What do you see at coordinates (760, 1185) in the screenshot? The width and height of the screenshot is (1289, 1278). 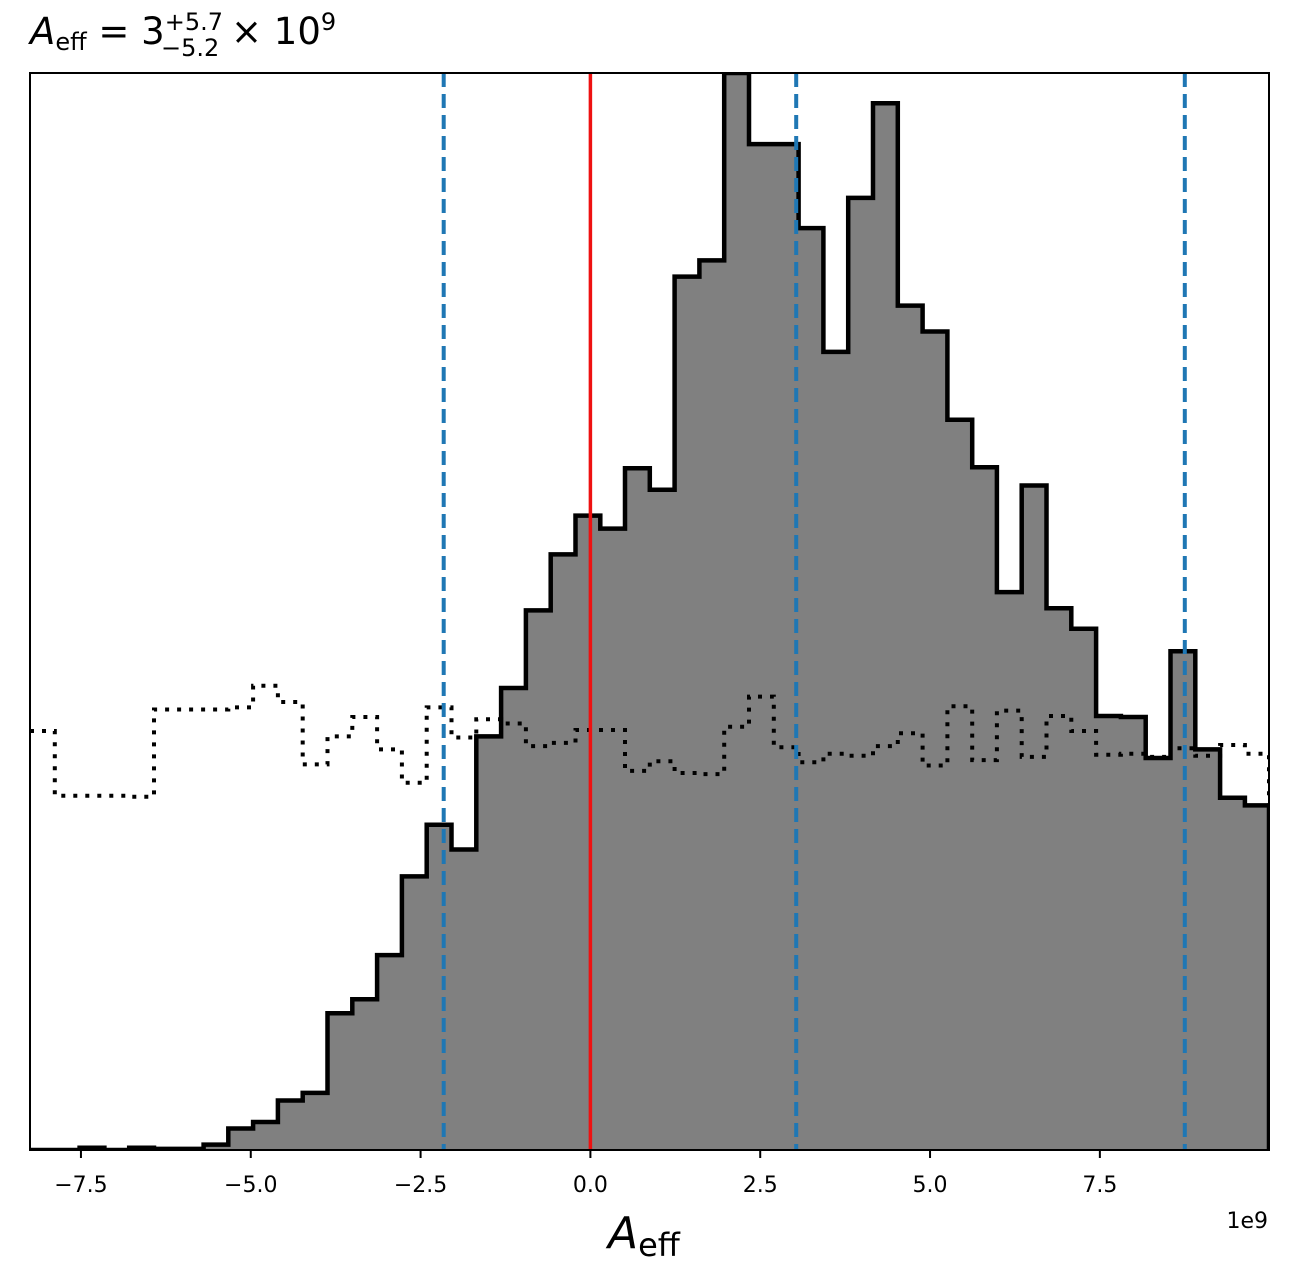 I see `x-tick-label: 2.5` at bounding box center [760, 1185].